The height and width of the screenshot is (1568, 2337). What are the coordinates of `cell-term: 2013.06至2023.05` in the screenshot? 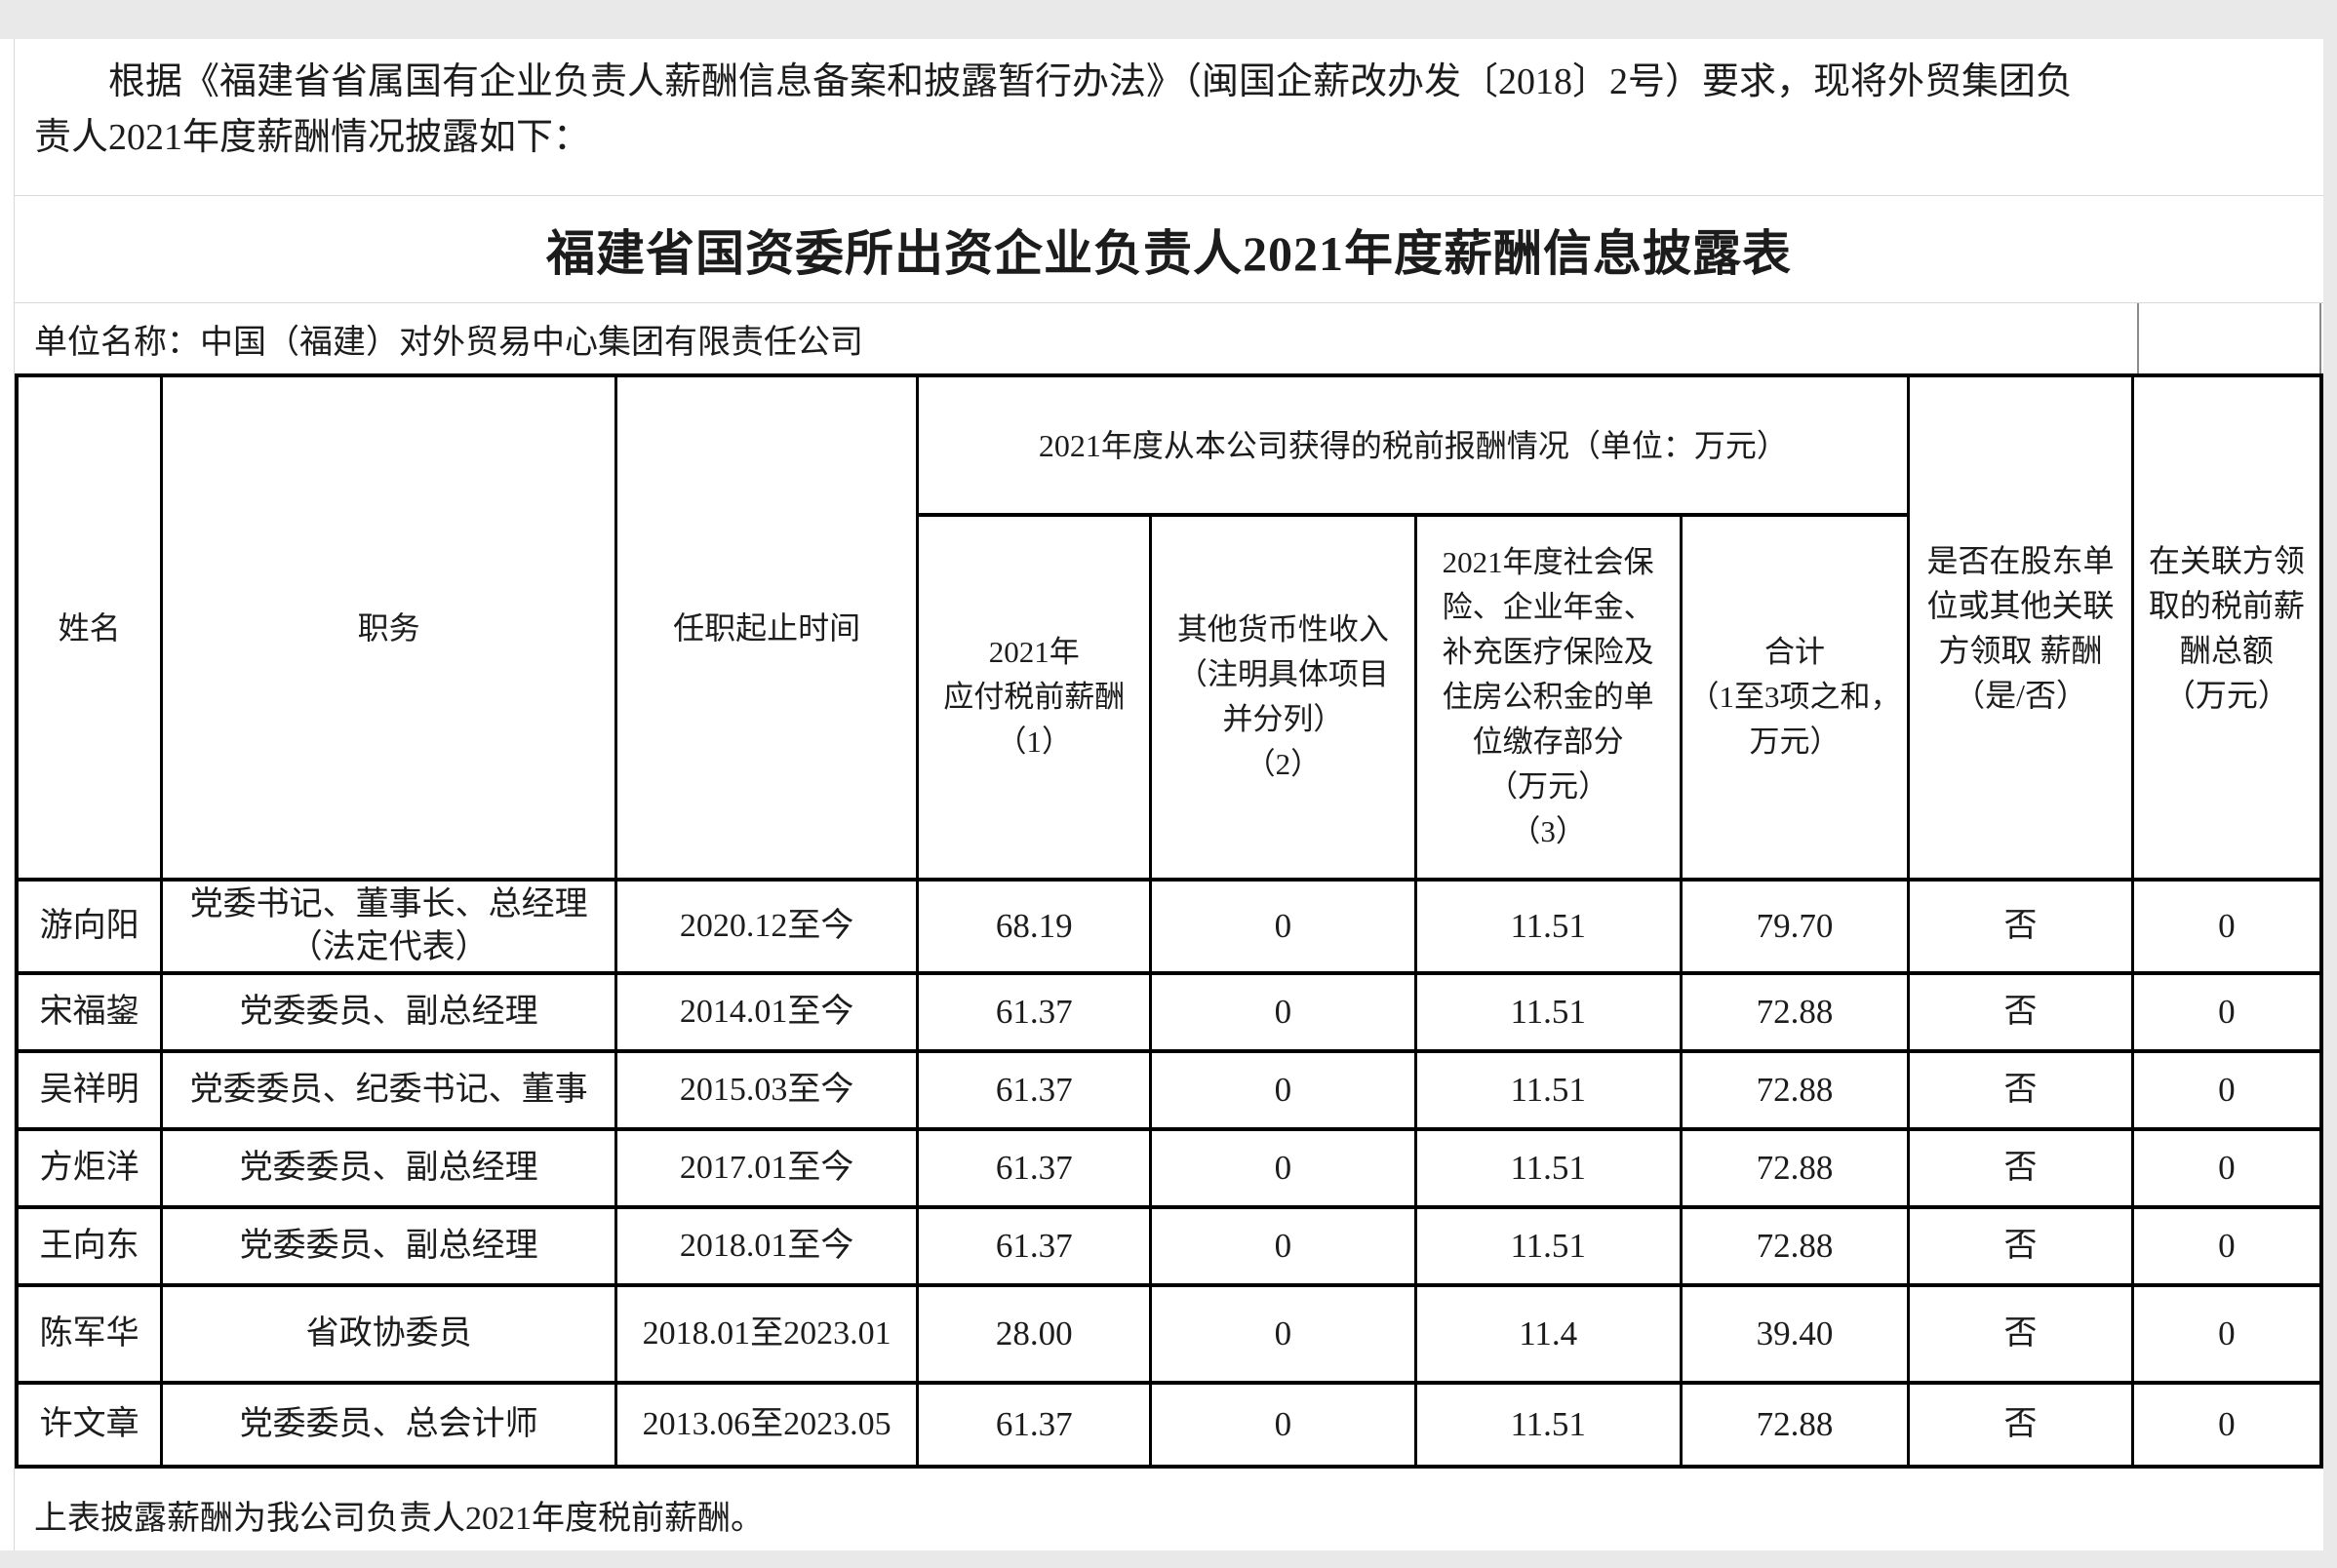 It's located at (767, 1425).